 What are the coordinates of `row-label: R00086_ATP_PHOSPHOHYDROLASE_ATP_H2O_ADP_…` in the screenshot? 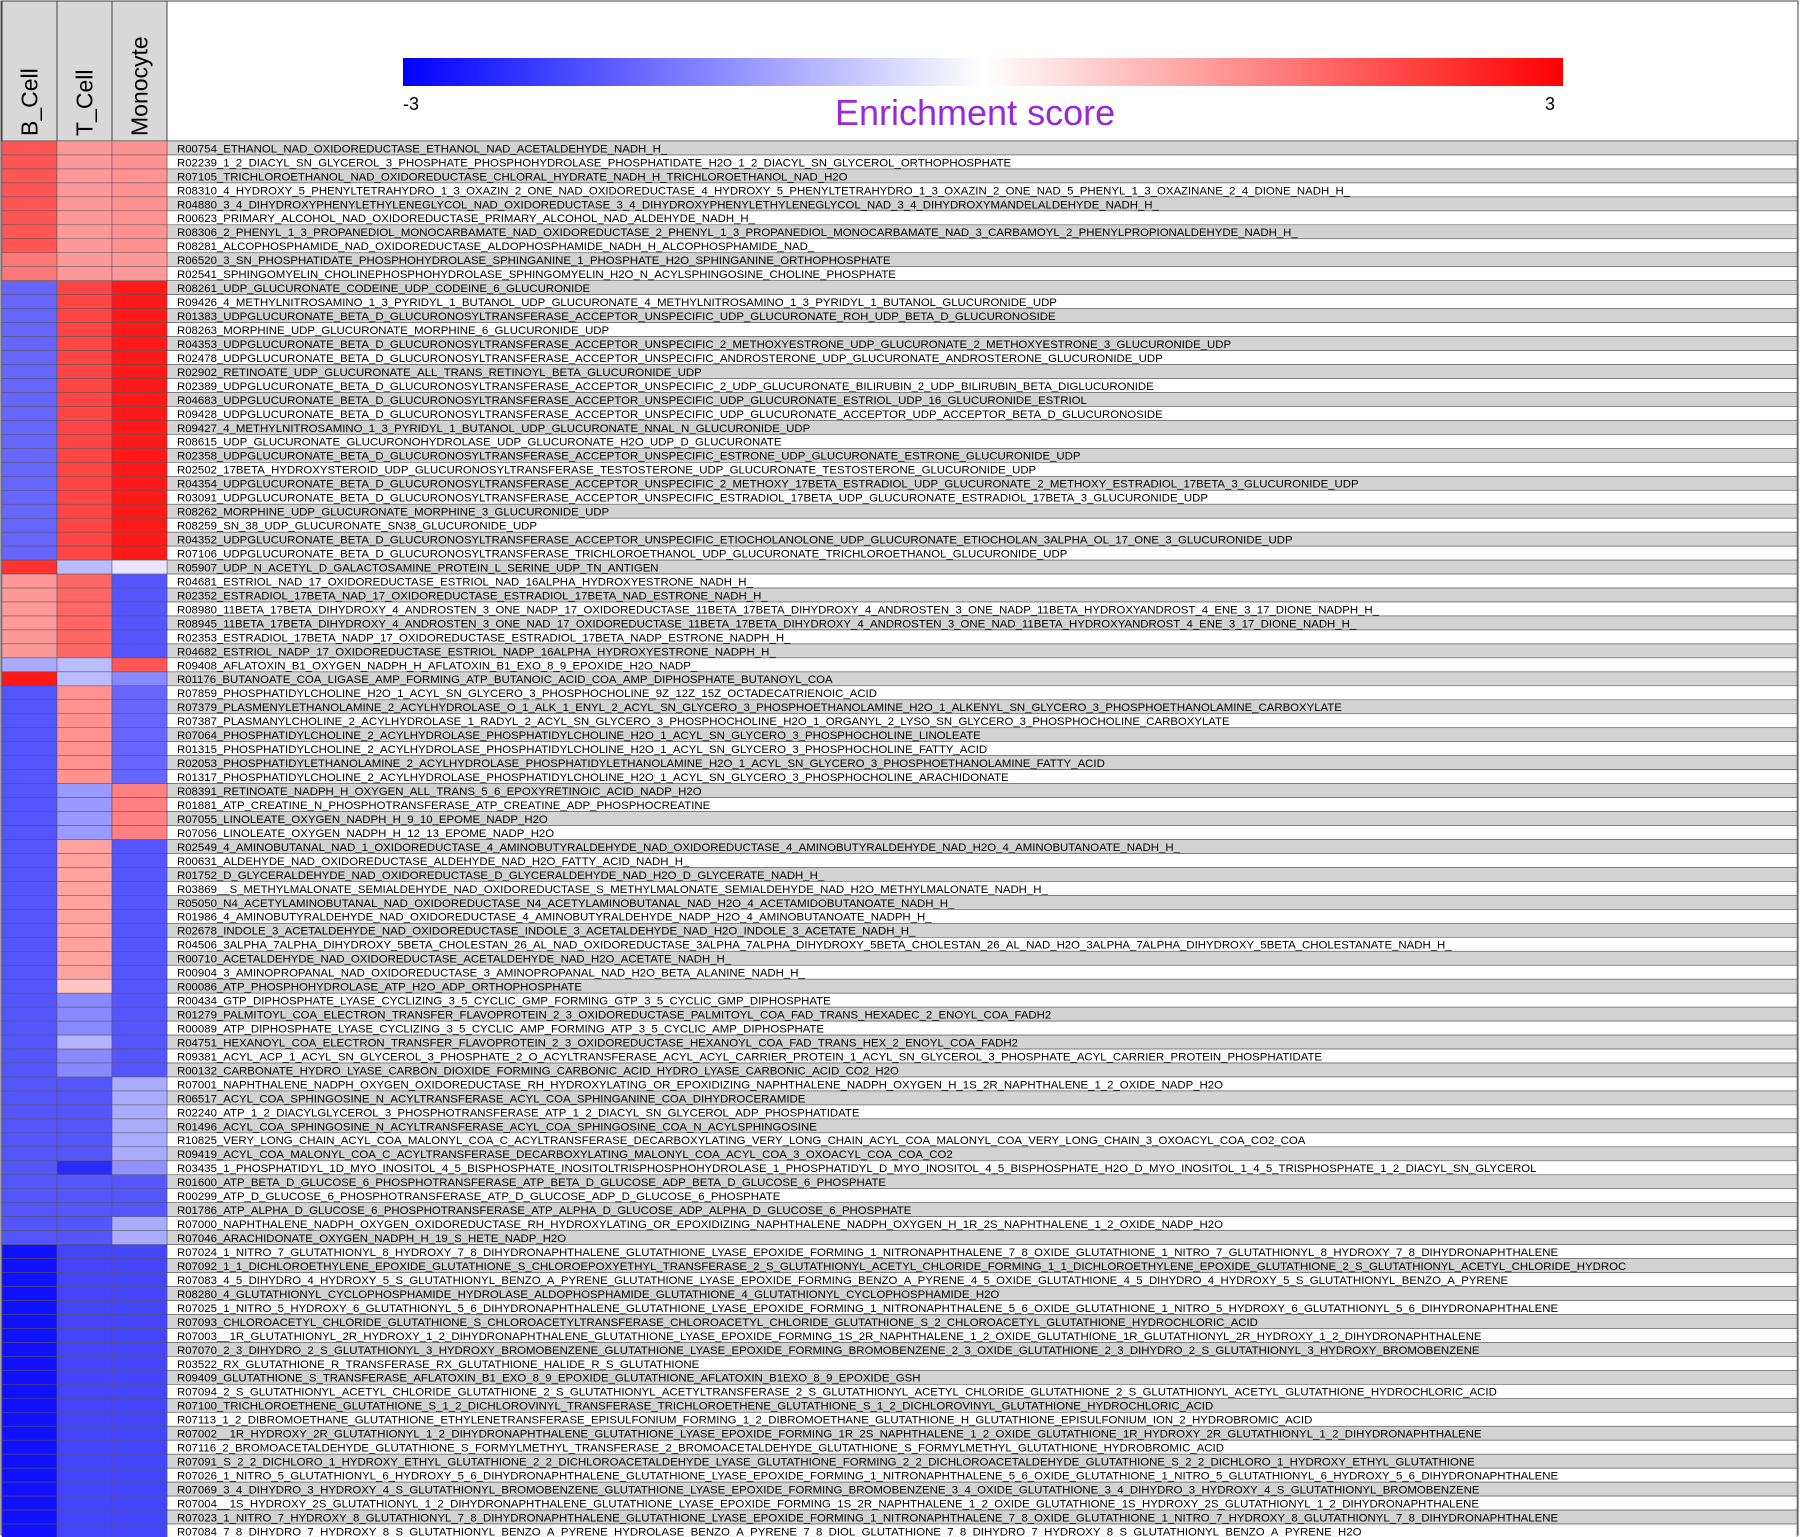 It's located at (379, 988).